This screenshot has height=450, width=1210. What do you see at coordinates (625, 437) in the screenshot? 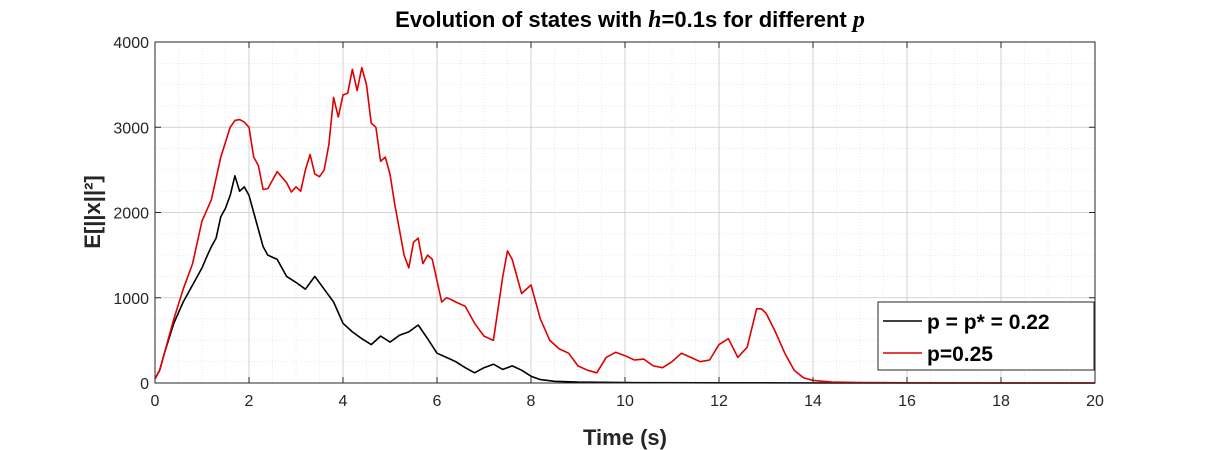
I see `x-axis-label: Time (s)` at bounding box center [625, 437].